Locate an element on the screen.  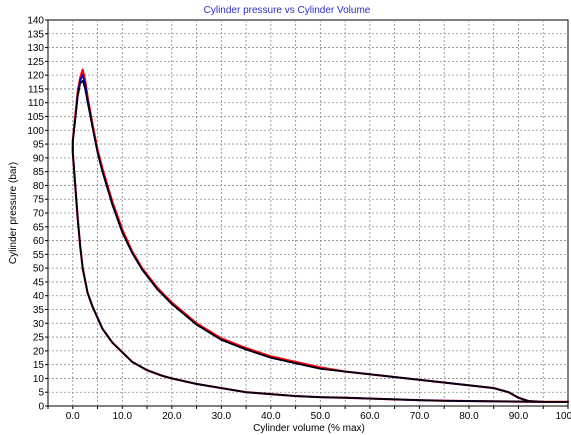
y-tick-label: 105 is located at coordinates (35, 117).